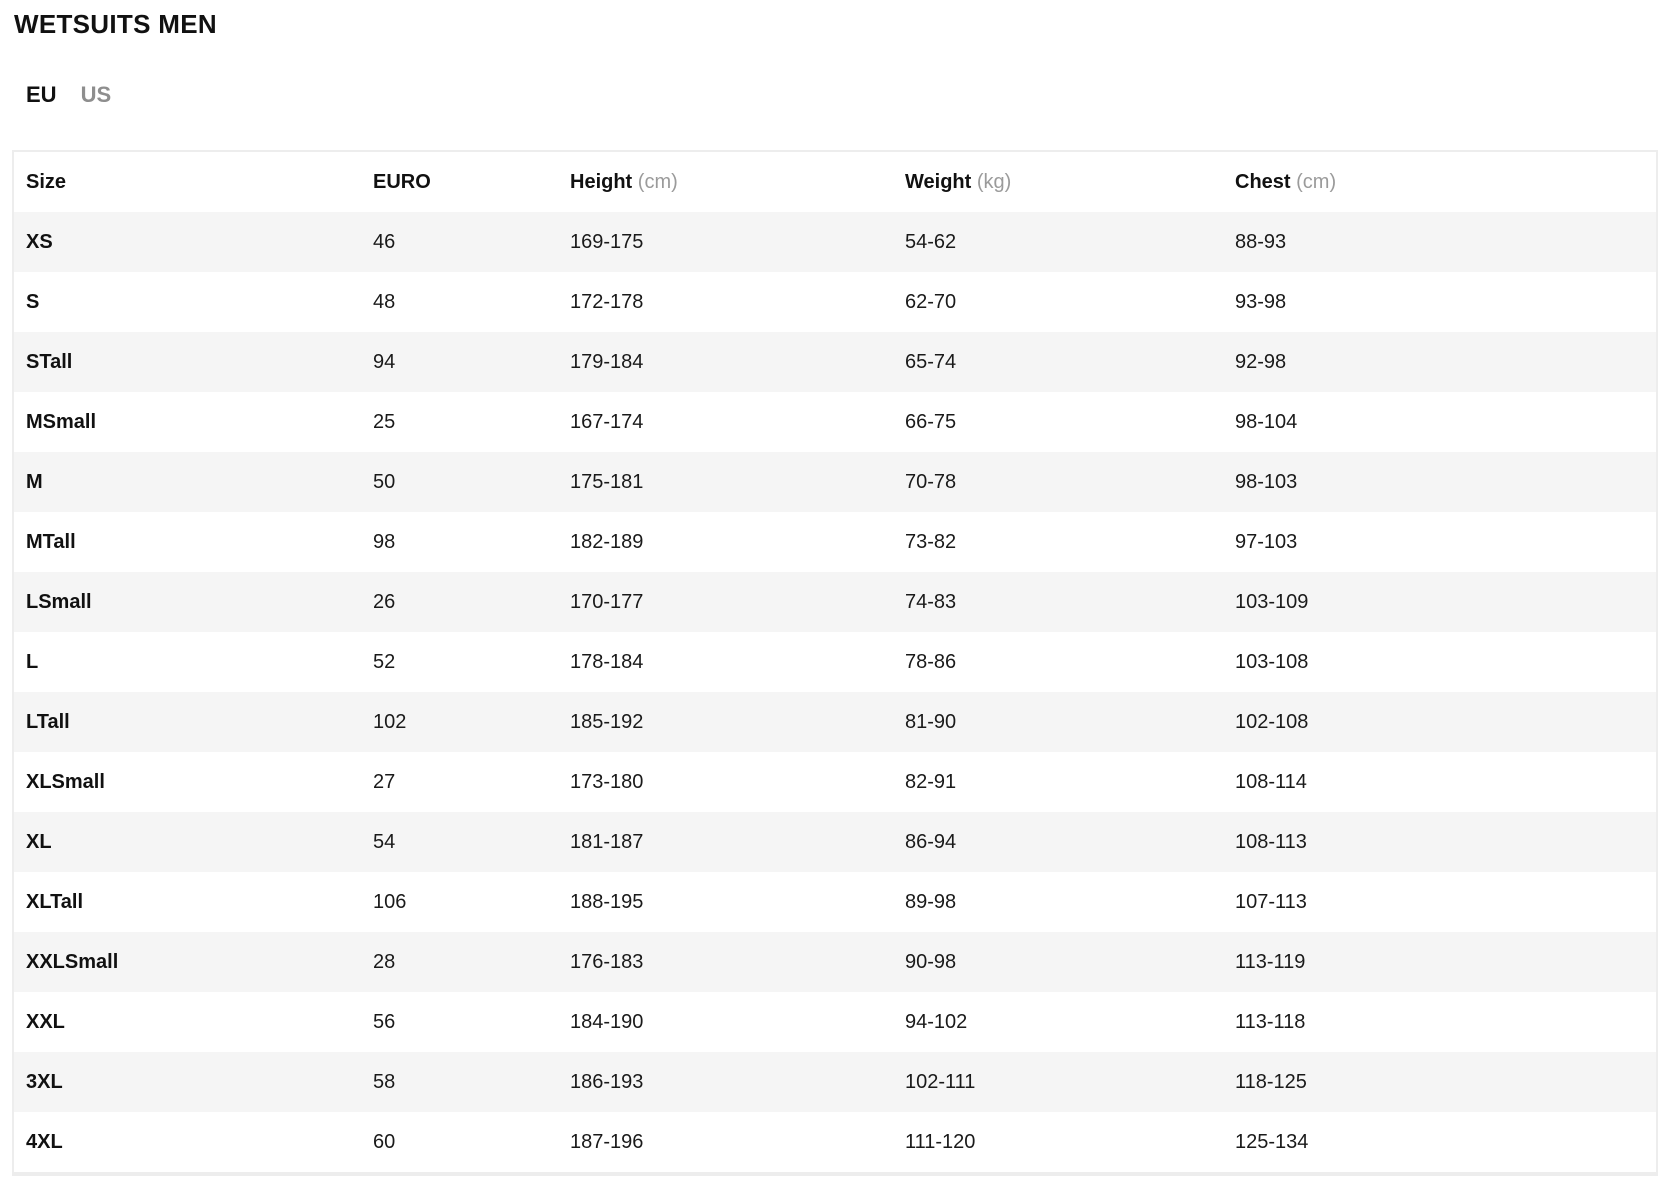 This screenshot has height=1202, width=1680. I want to click on column-header-height: Height (cm), so click(725, 182).